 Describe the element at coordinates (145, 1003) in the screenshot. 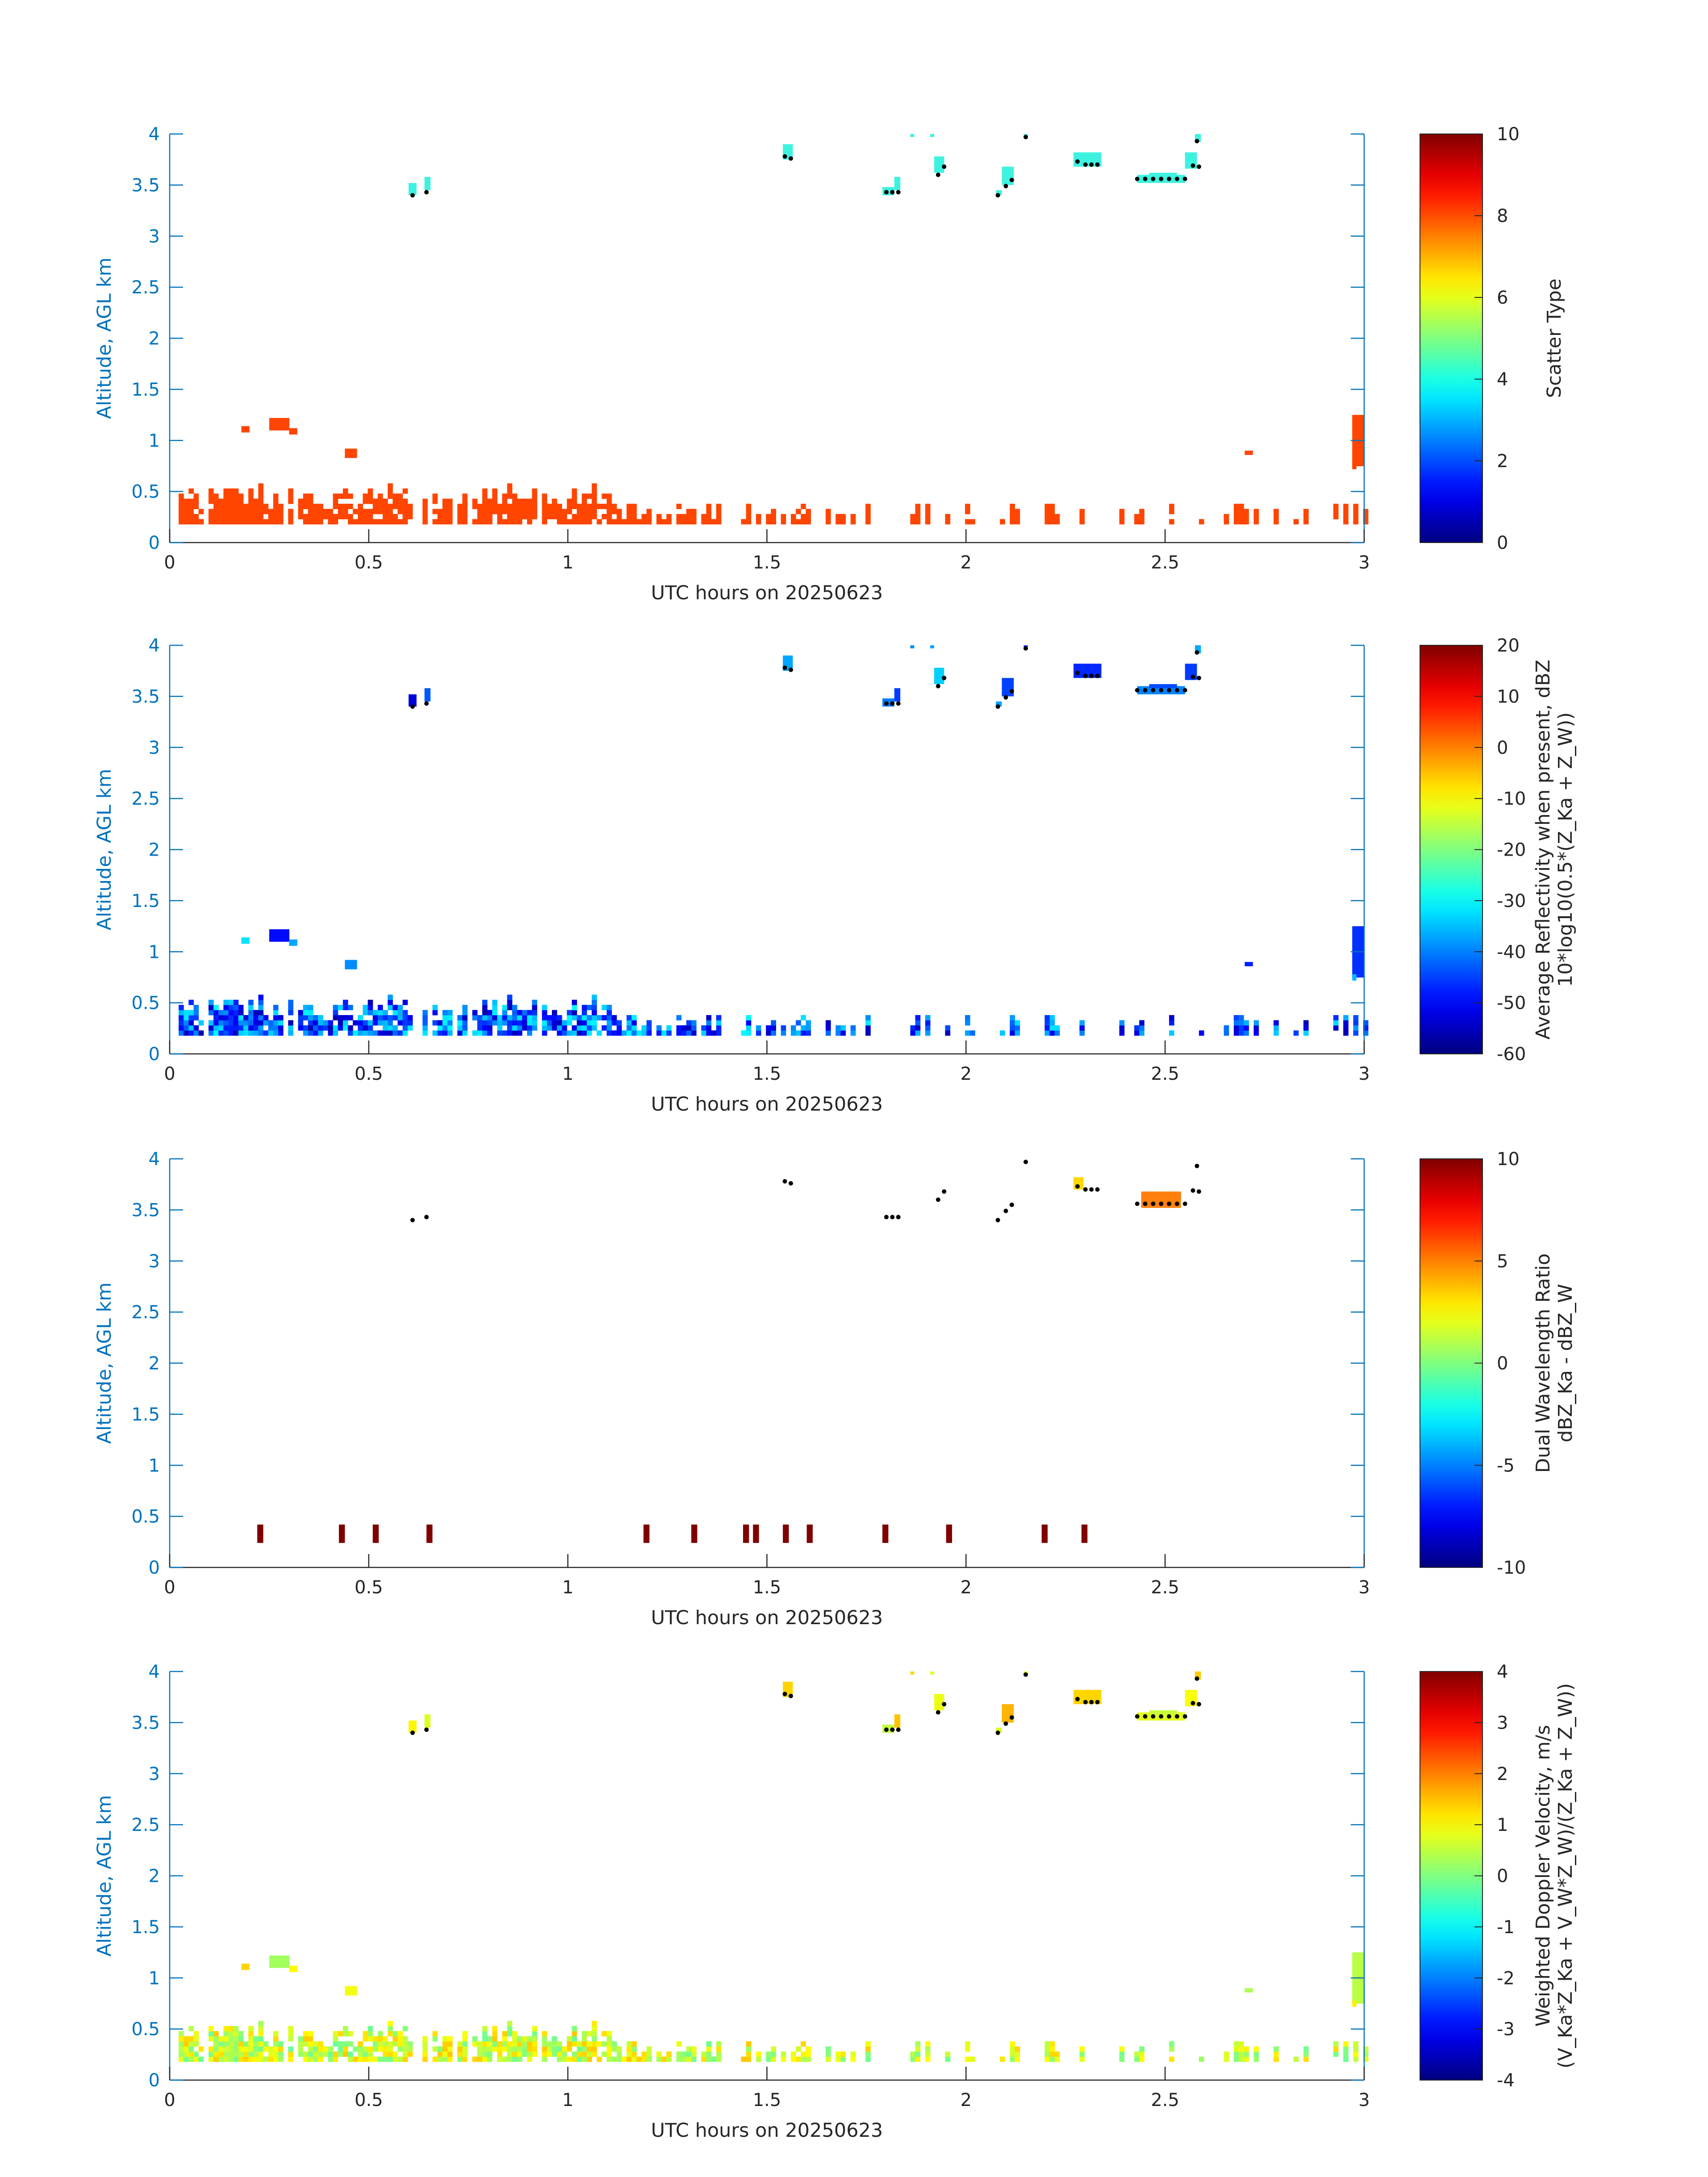

I see `y-tick-label: 0.5` at that location.